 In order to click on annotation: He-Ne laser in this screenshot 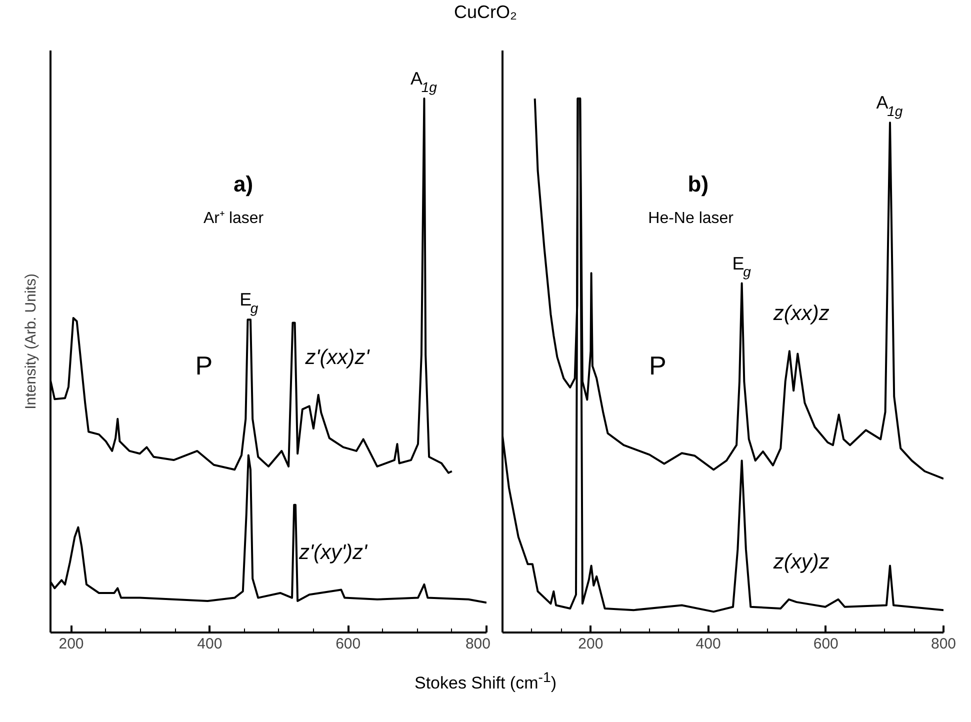, I will do `click(691, 219)`.